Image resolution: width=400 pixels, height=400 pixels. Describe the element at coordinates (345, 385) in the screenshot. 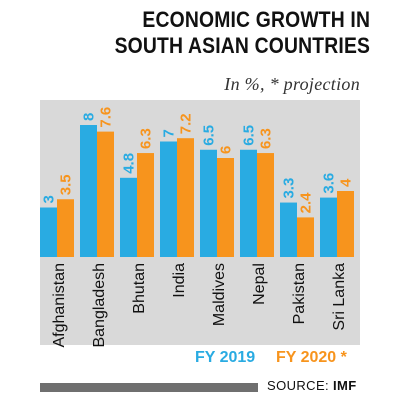

I see `source-name: IMF` at that location.